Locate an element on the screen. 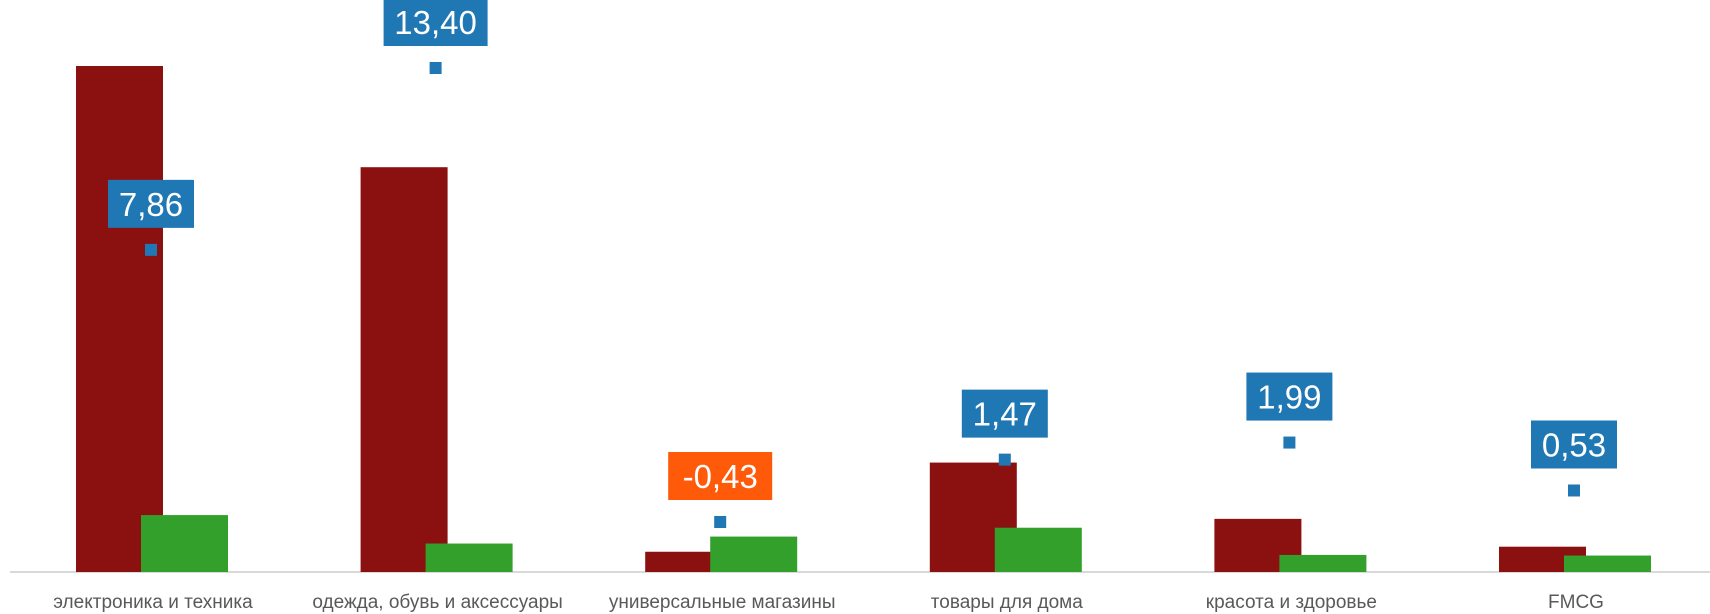 The height and width of the screenshot is (614, 1710). point-label-4: 1,99 is located at coordinates (1289, 397).